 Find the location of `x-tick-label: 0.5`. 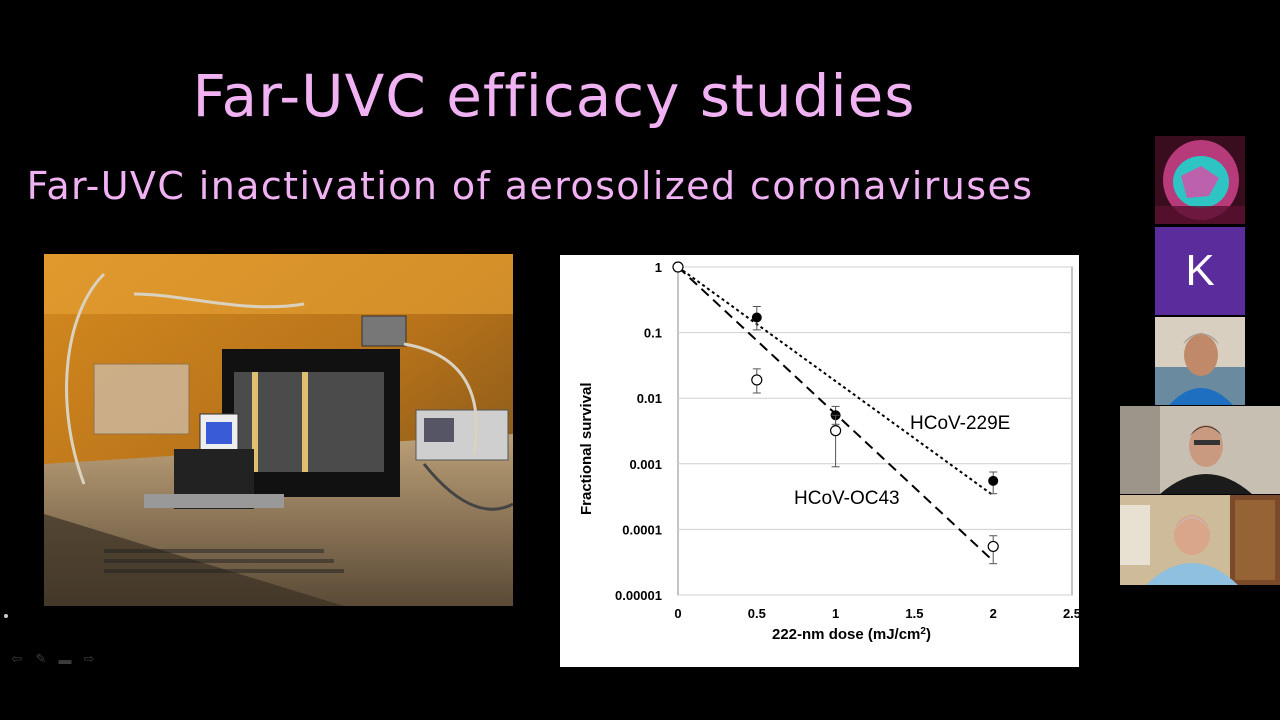

x-tick-label: 0.5 is located at coordinates (757, 613).